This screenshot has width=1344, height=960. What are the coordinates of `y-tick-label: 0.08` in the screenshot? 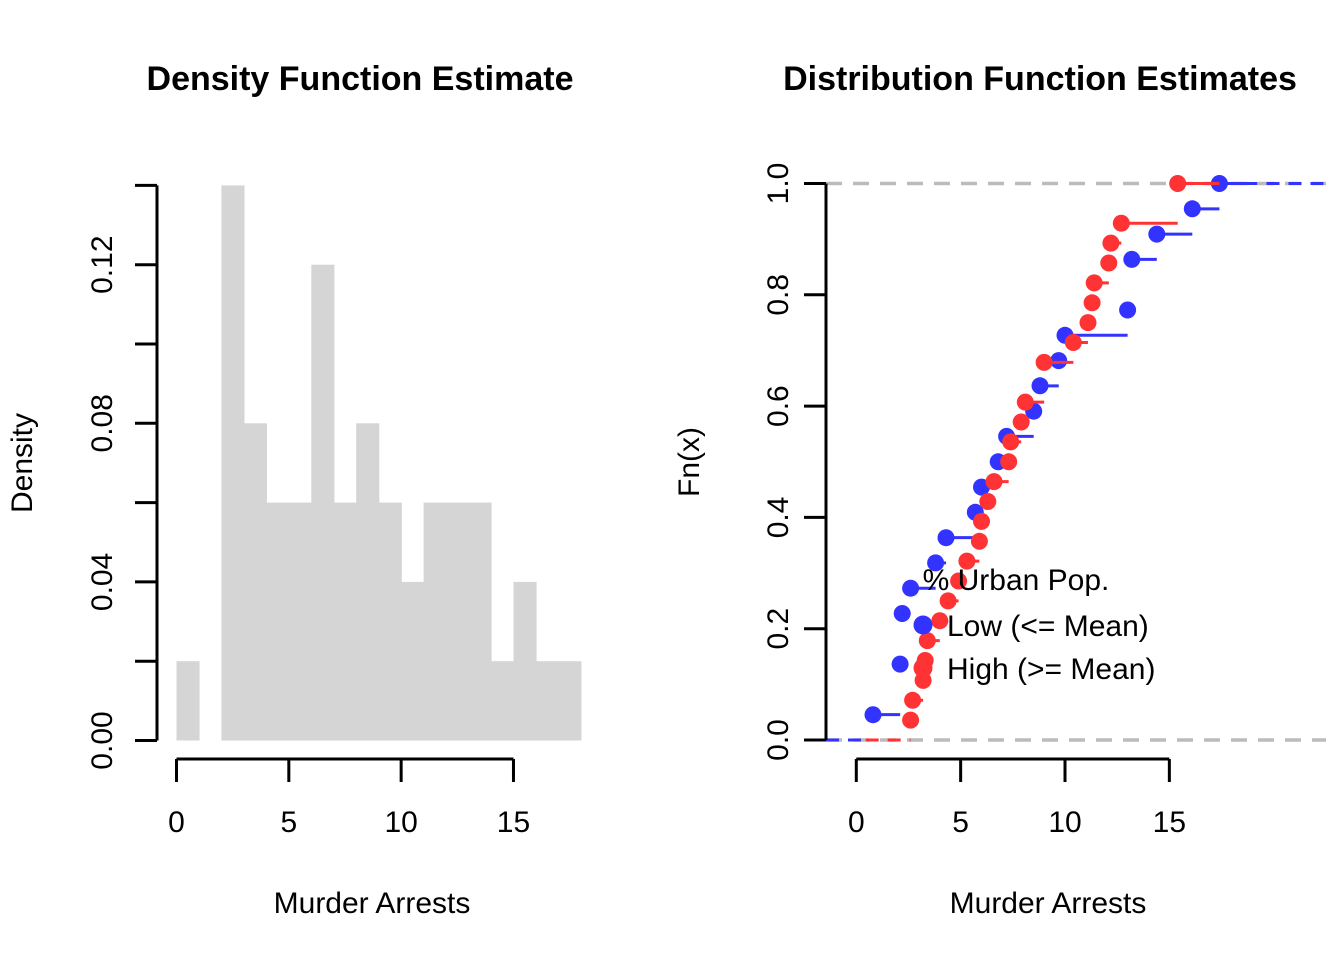 It's located at (102, 423).